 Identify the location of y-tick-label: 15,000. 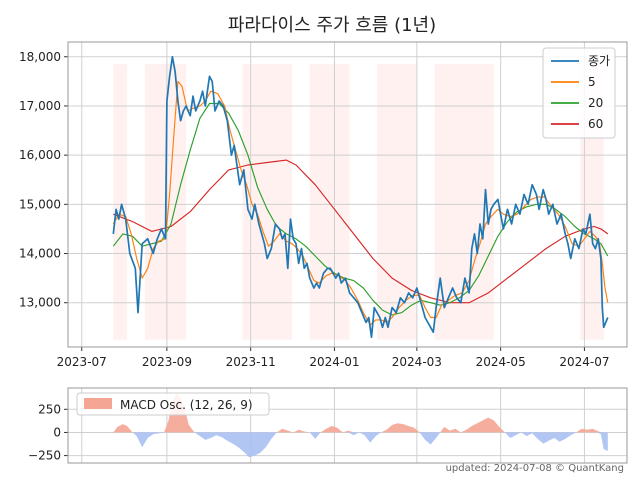
(40, 204).